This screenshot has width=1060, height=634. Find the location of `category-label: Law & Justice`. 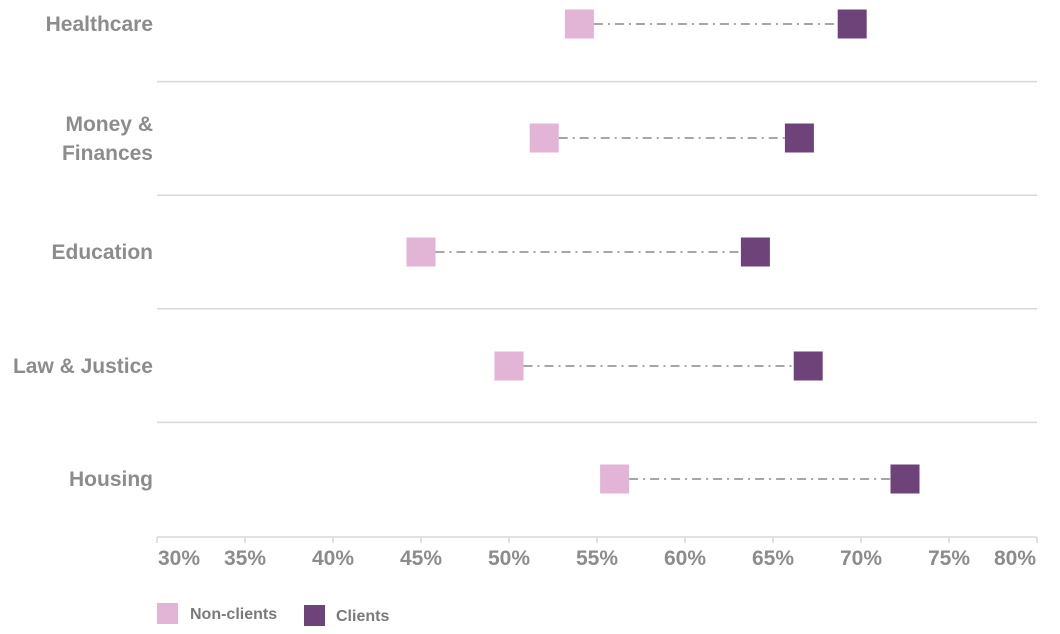

category-label: Law & Justice is located at coordinates (83, 366).